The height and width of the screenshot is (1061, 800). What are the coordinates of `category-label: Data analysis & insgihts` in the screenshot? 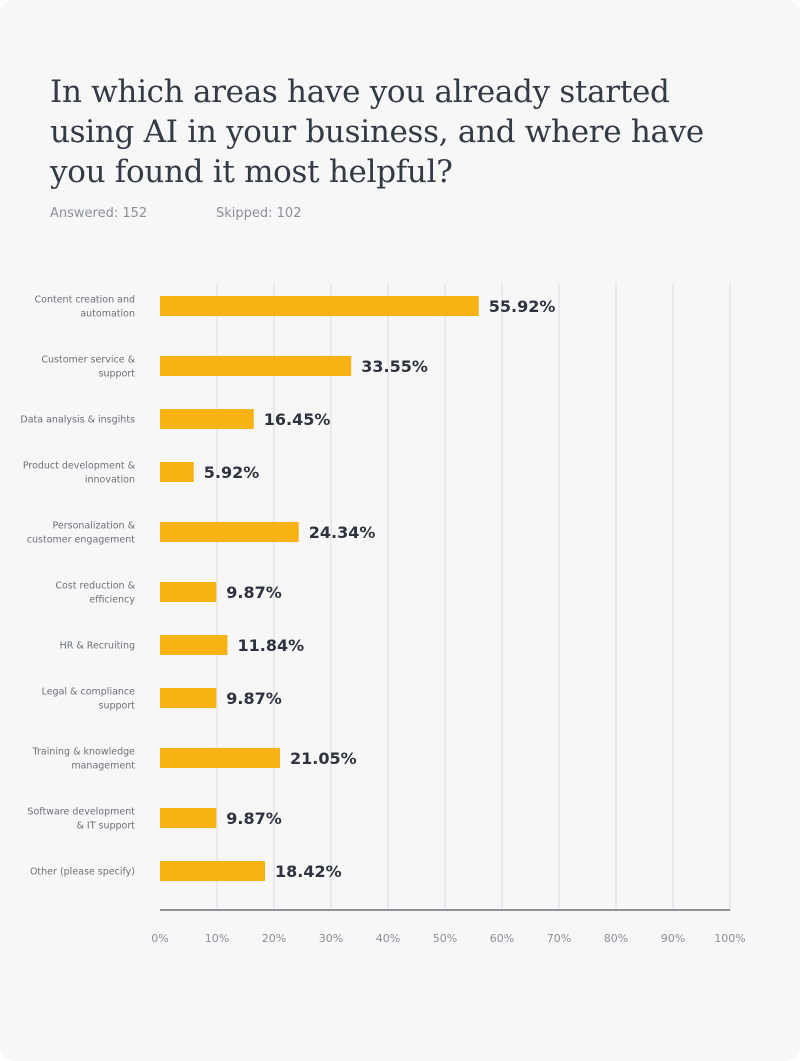 It's located at (77, 420).